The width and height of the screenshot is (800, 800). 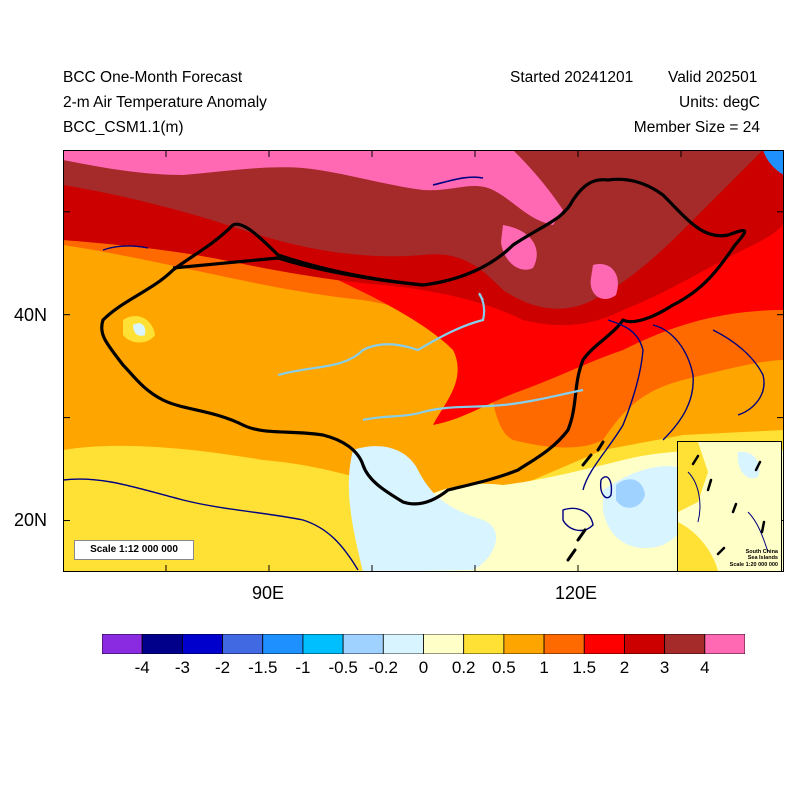 What do you see at coordinates (630, 493) in the screenshot?
I see `anomaly-fill-blue` at bounding box center [630, 493].